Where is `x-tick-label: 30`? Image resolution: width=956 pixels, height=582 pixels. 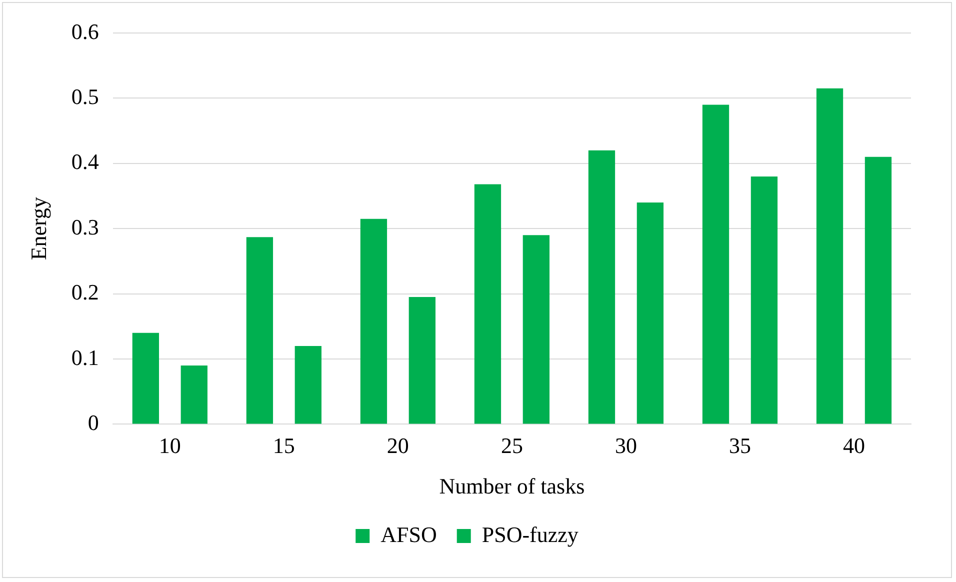 x-tick-label: 30 is located at coordinates (625, 445).